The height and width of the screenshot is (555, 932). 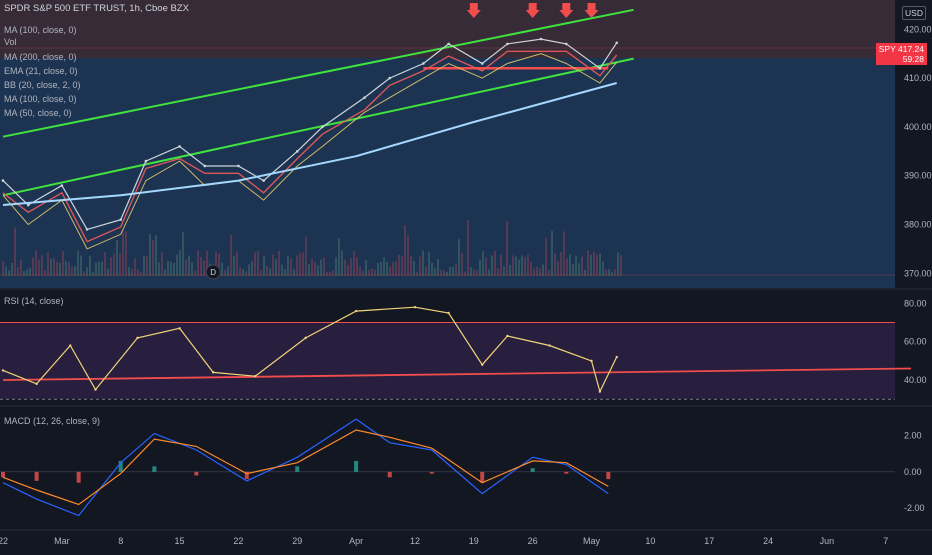 What do you see at coordinates (918, 176) in the screenshot?
I see `y-tick-label: 390.00` at bounding box center [918, 176].